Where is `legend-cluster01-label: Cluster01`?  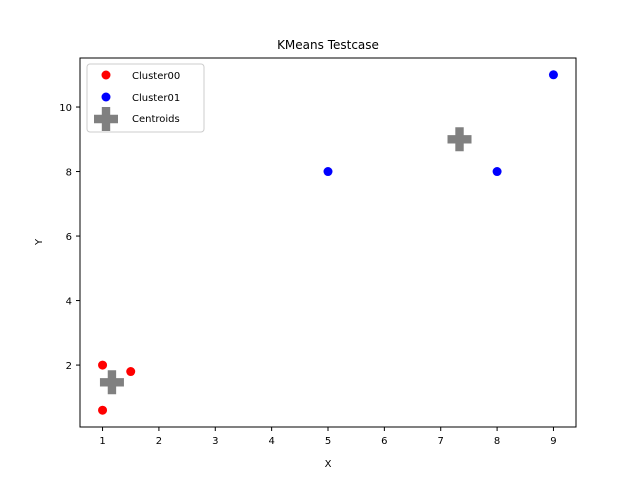
legend-cluster01-label: Cluster01 is located at coordinates (156, 98).